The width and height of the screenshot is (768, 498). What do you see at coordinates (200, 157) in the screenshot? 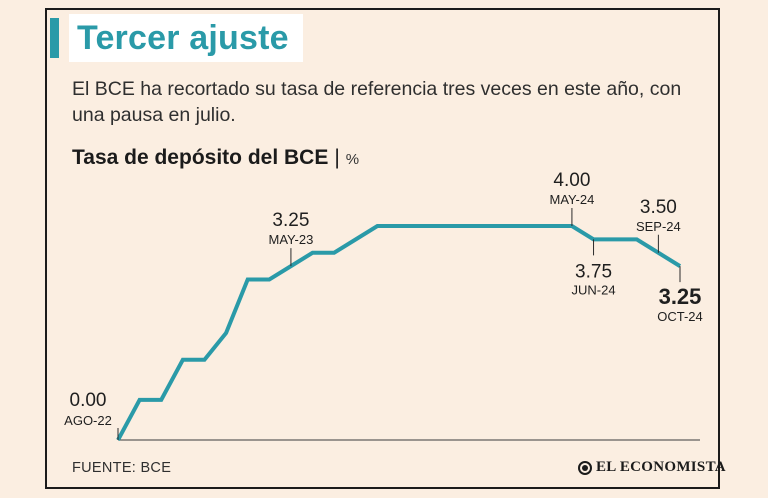
I see `chart-title: Tasa de depósito del BCE` at bounding box center [200, 157].